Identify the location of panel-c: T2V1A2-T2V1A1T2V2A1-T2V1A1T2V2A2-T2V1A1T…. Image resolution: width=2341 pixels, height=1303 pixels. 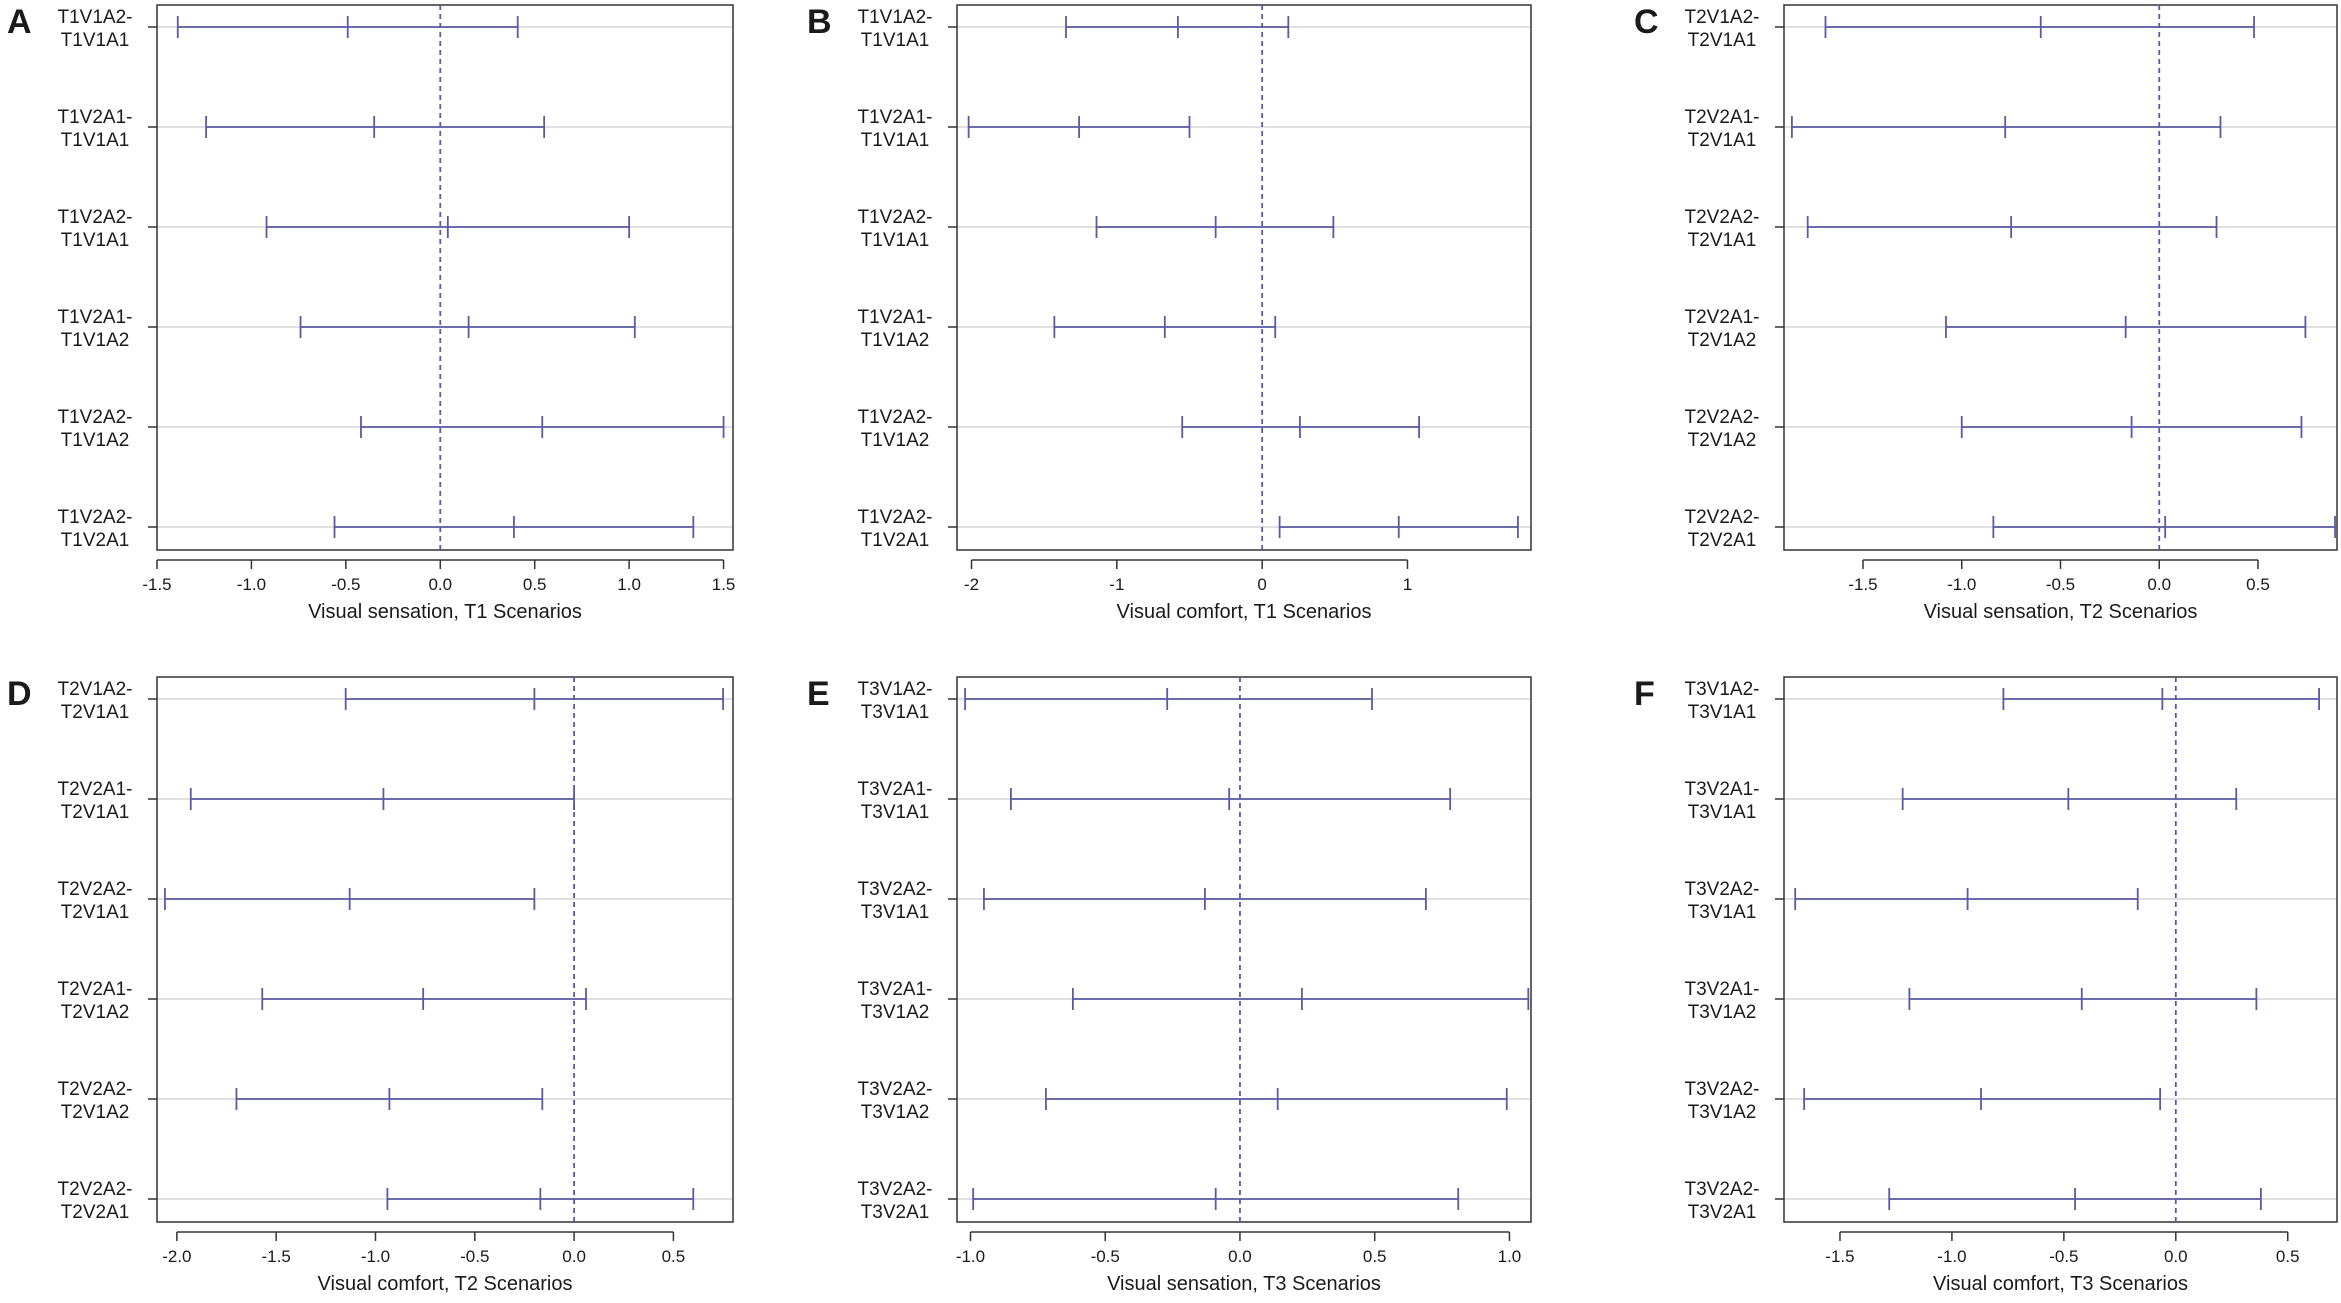
(1986, 313).